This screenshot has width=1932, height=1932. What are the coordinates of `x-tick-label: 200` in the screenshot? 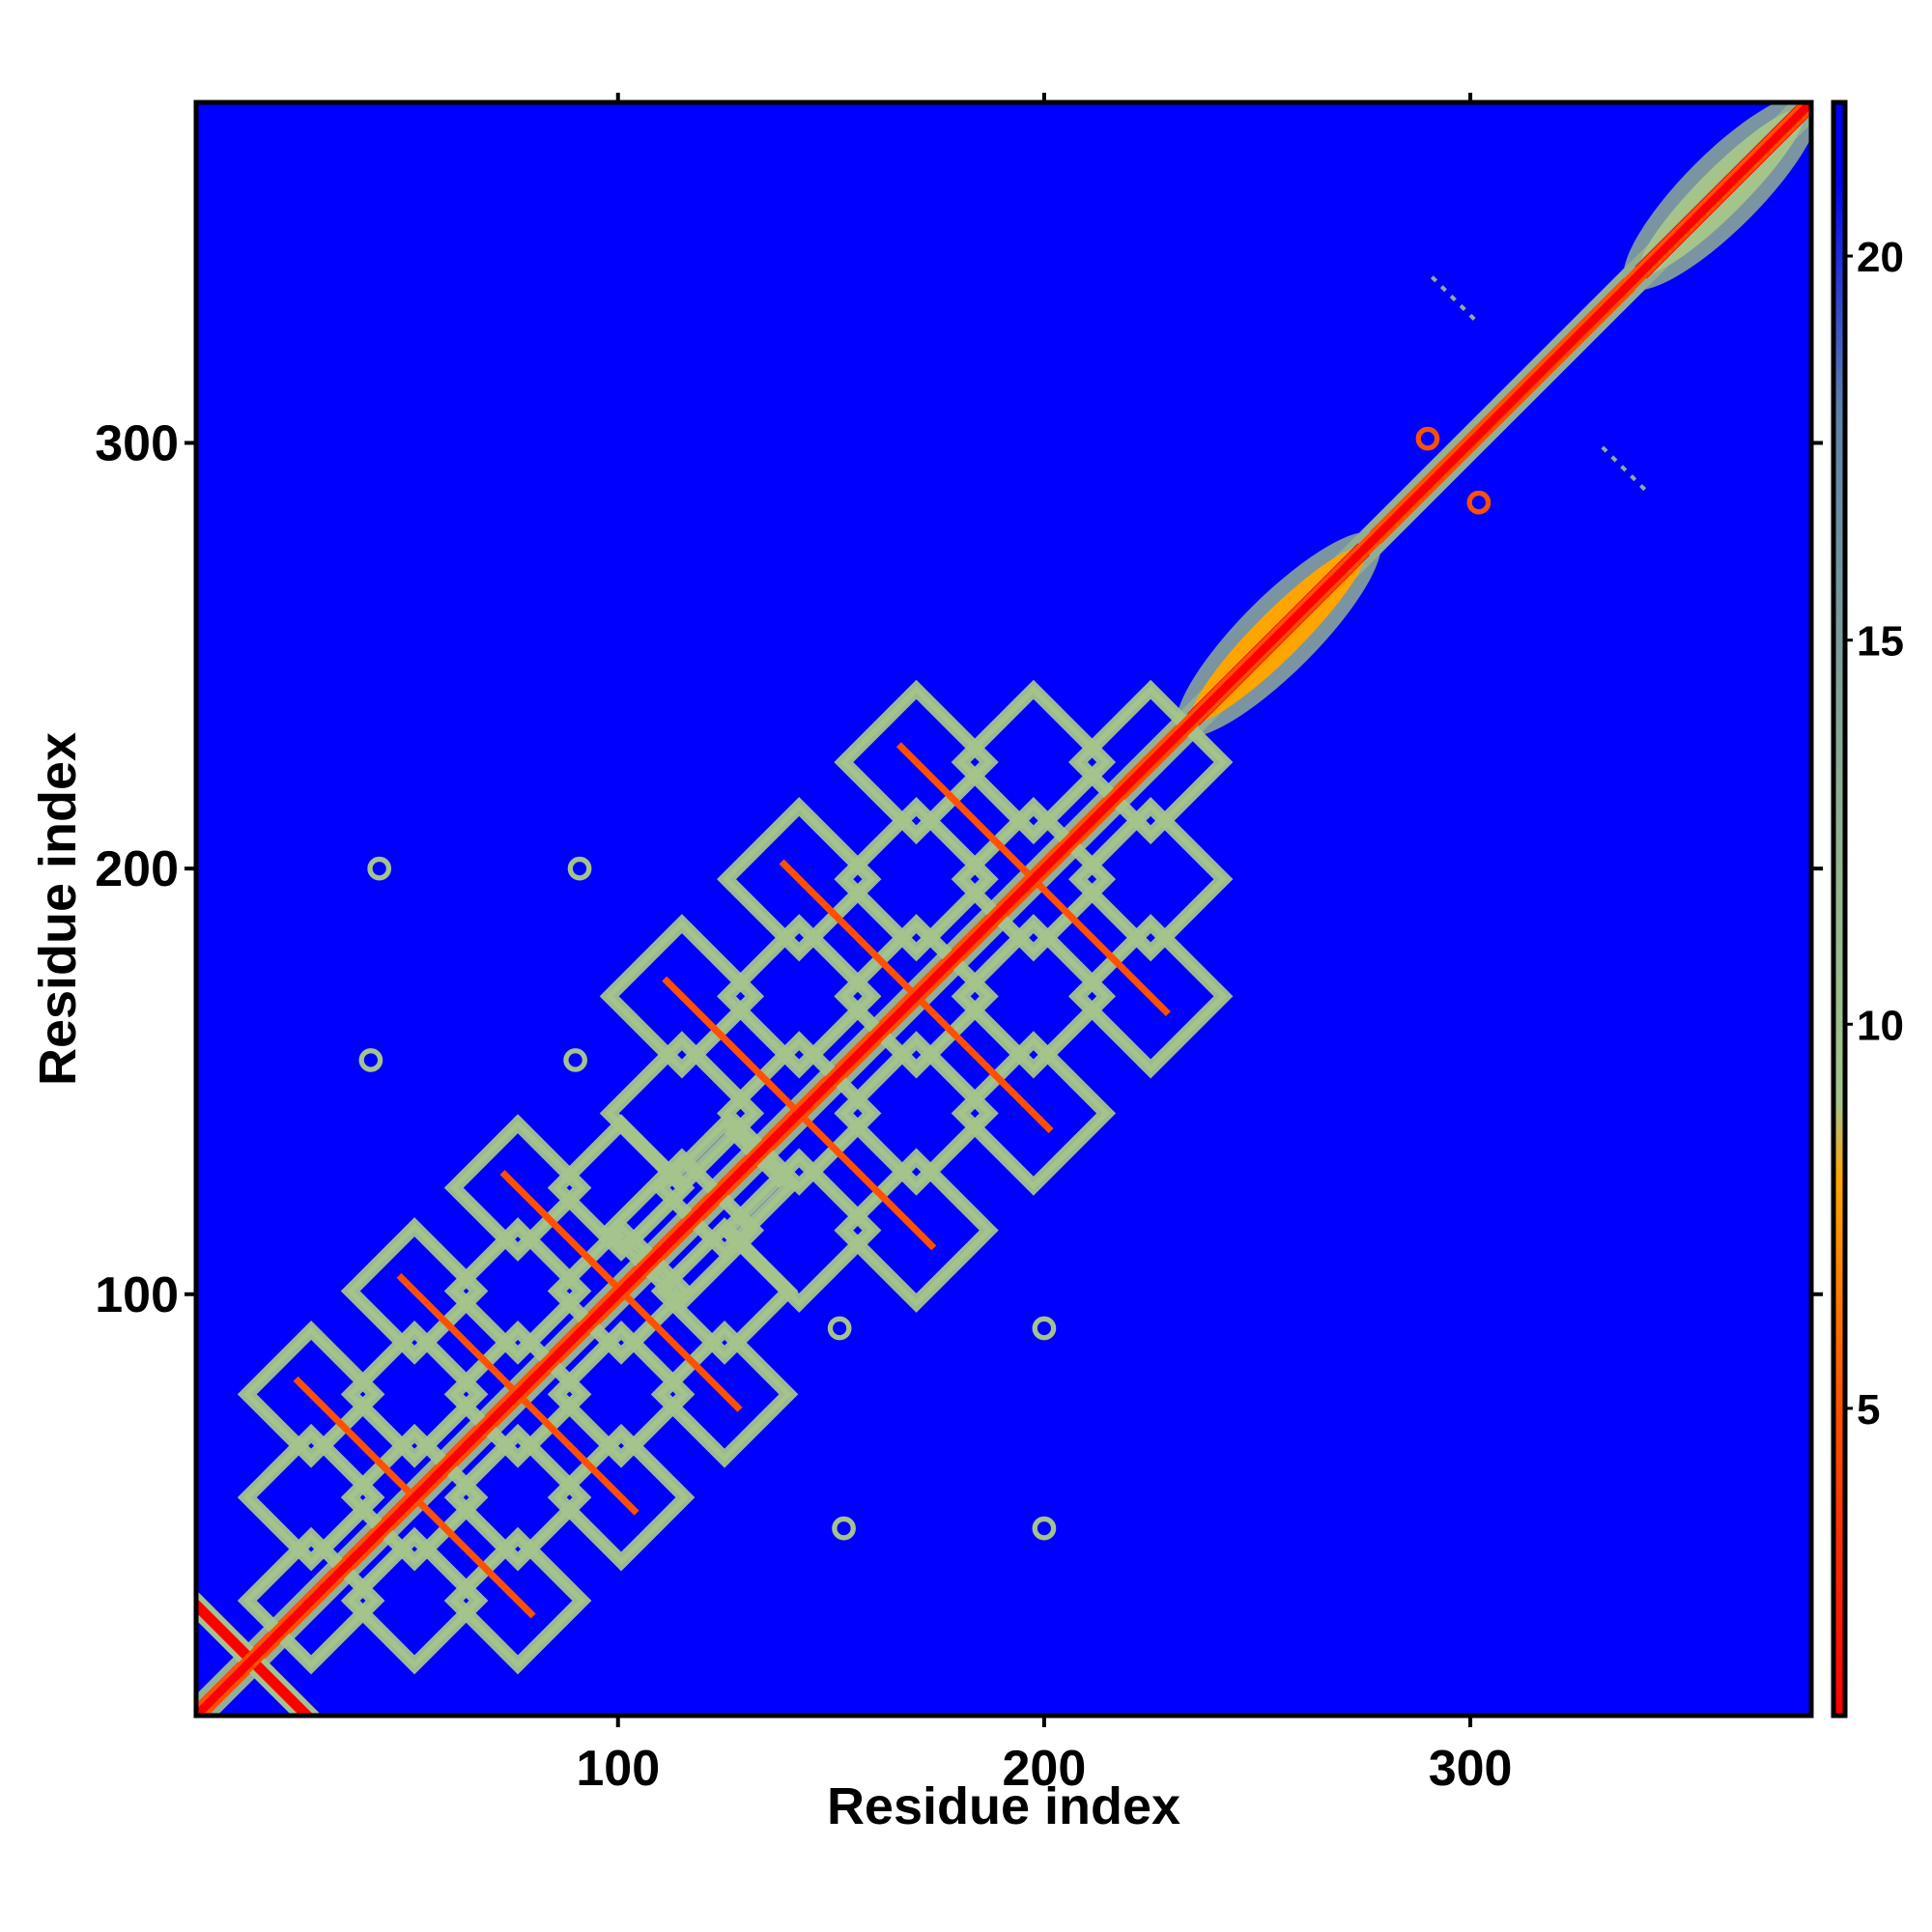 It's located at (1045, 1769).